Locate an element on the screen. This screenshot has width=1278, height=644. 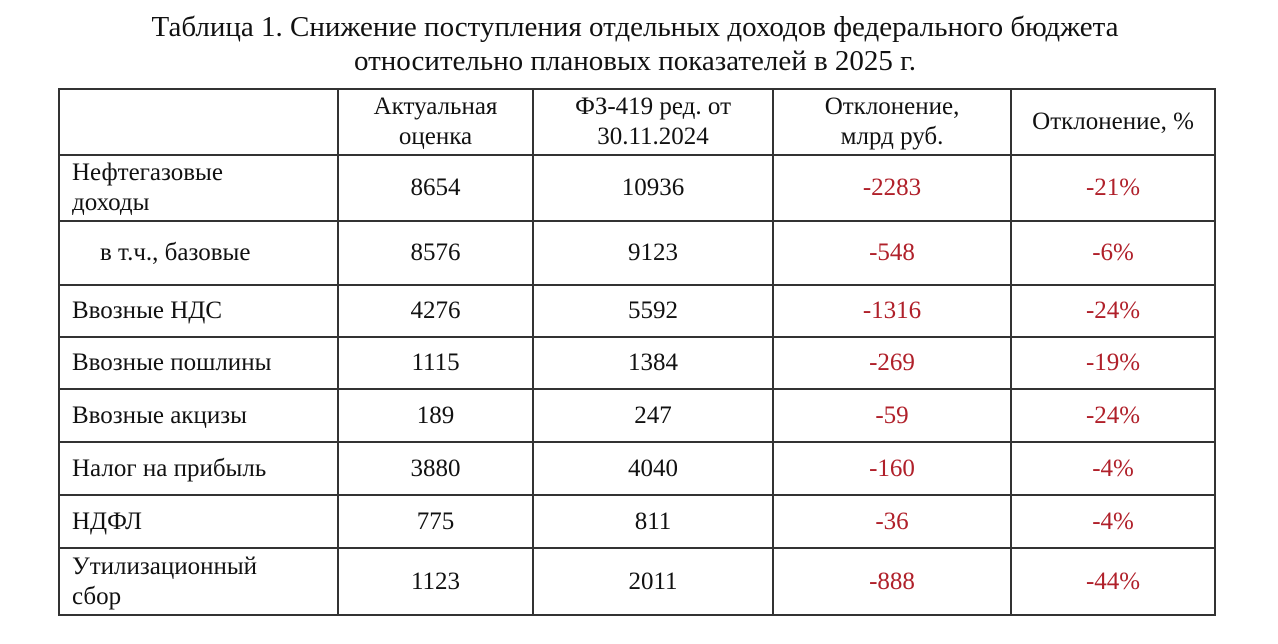
deviation-pct-value: -44% is located at coordinates (1113, 581).